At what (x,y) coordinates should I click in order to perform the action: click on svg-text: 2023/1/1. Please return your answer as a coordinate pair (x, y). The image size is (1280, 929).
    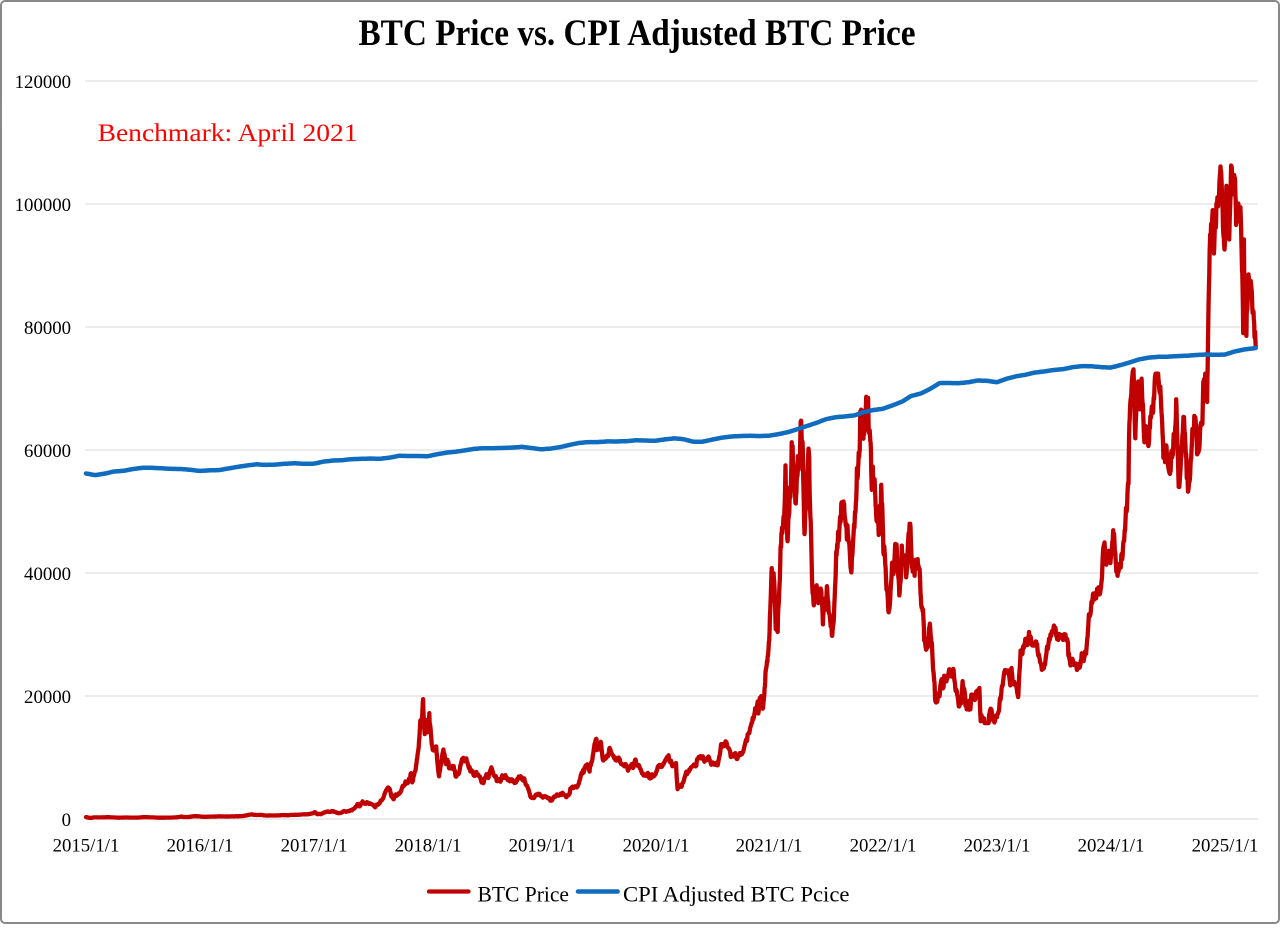
    Looking at the image, I should click on (997, 845).